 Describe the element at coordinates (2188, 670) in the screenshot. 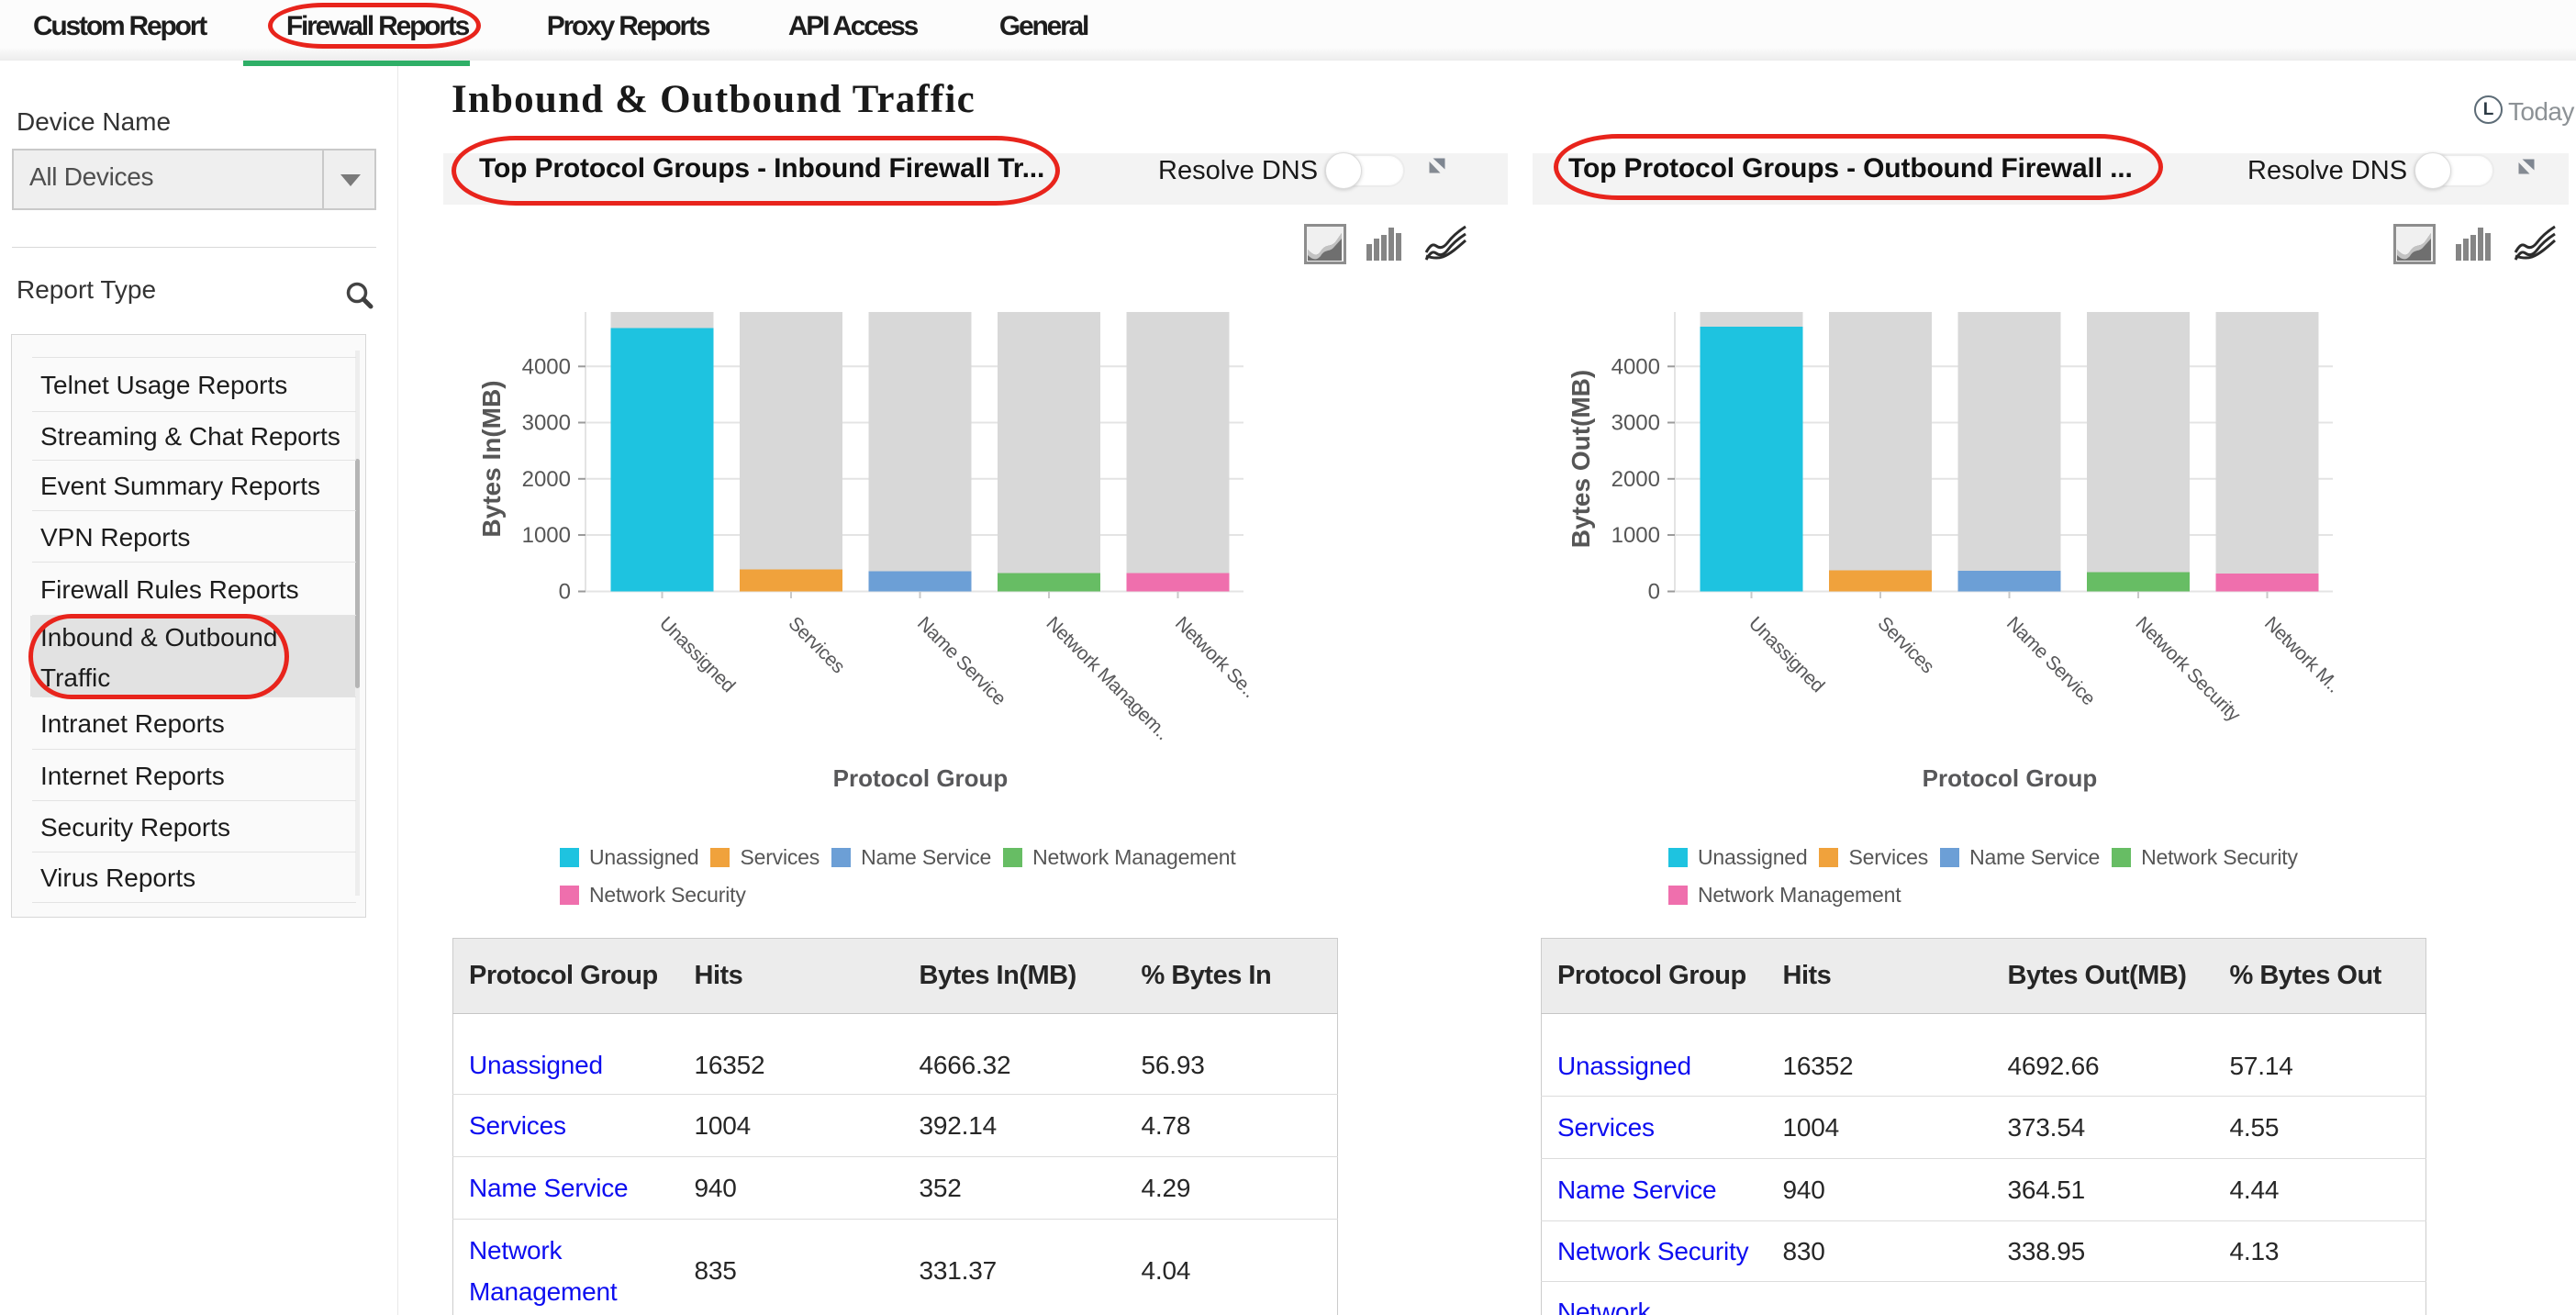

I see `svg-text: Network Security` at that location.